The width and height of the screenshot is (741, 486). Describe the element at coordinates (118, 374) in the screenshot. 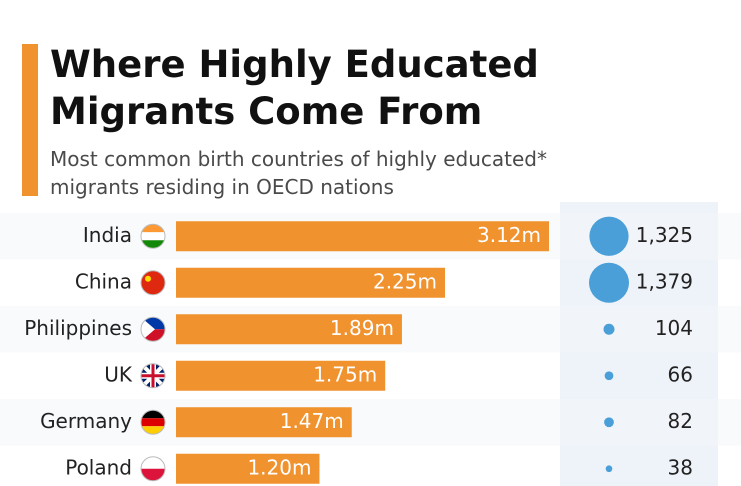

I see `category-label: UK` at that location.